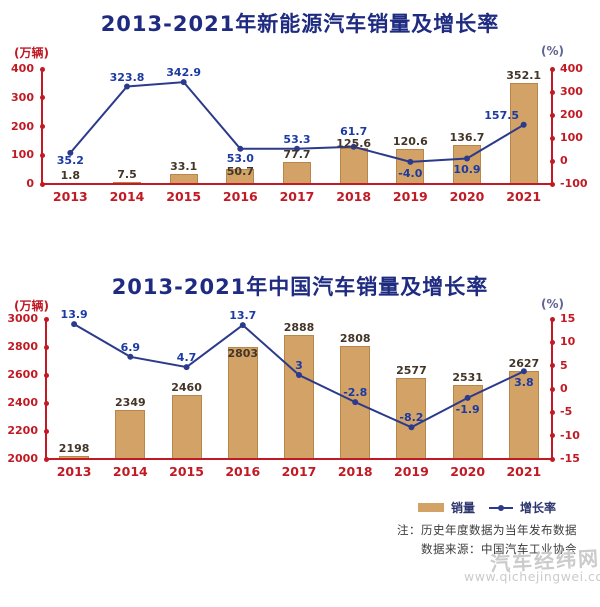 The image size is (600, 607). Describe the element at coordinates (568, 318) in the screenshot. I see `y-axis-right-tick-label: 15` at that location.